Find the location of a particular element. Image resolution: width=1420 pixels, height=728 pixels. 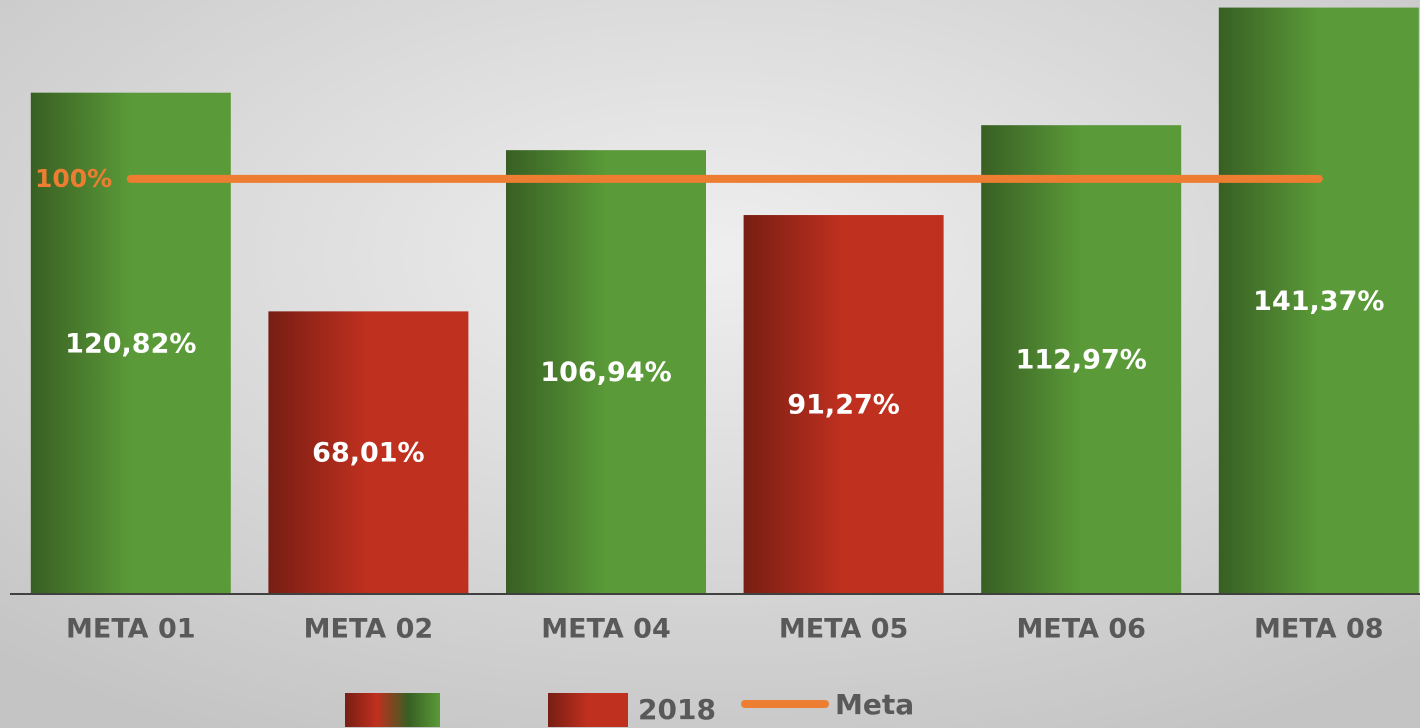

value-label: 91,27% is located at coordinates (843, 405).